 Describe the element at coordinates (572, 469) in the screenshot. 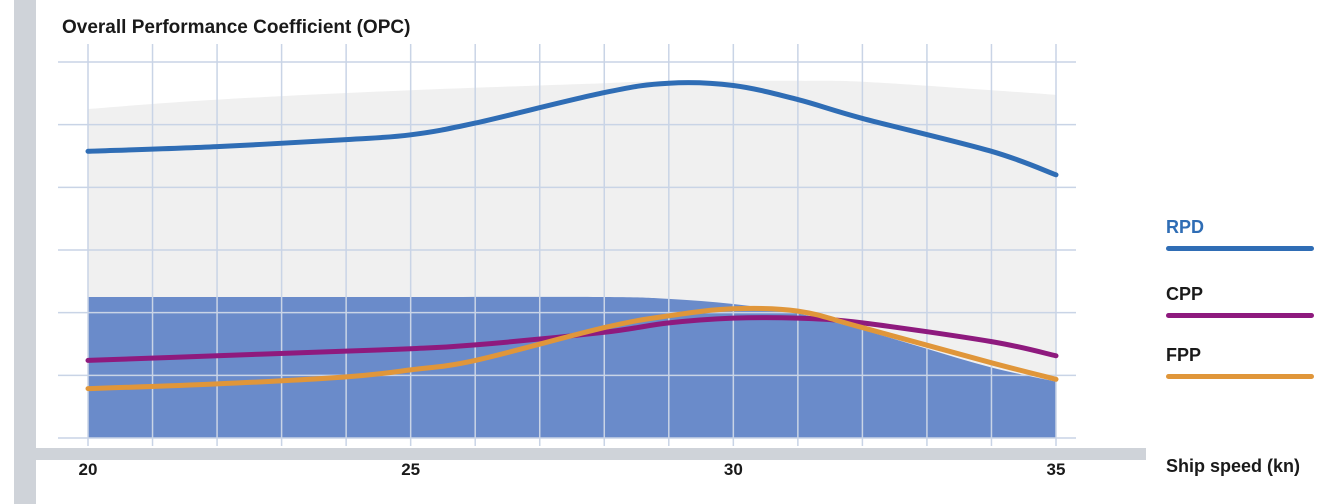

I see `x-tick-labels: 20 25 30 35` at that location.